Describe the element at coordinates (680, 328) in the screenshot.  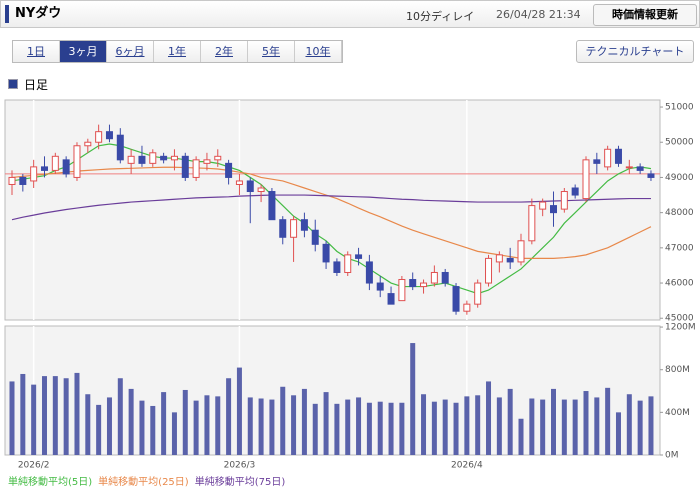
I see `y-tick-label: 1200M` at that location.